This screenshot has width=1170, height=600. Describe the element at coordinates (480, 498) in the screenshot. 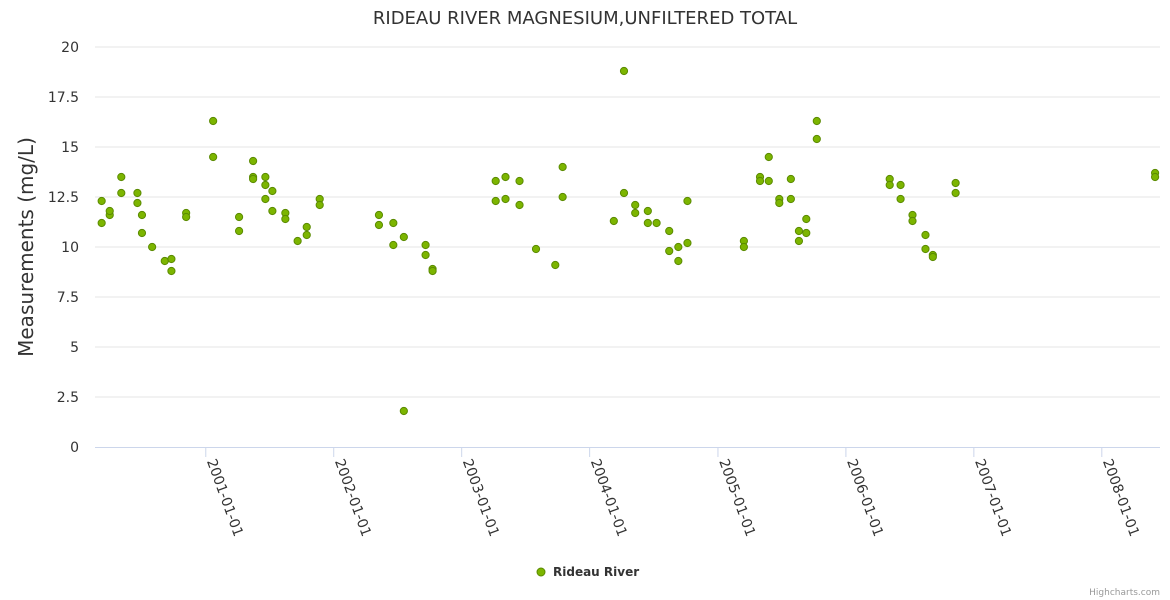

I see `x-tick-label: 2003-01-01` at that location.